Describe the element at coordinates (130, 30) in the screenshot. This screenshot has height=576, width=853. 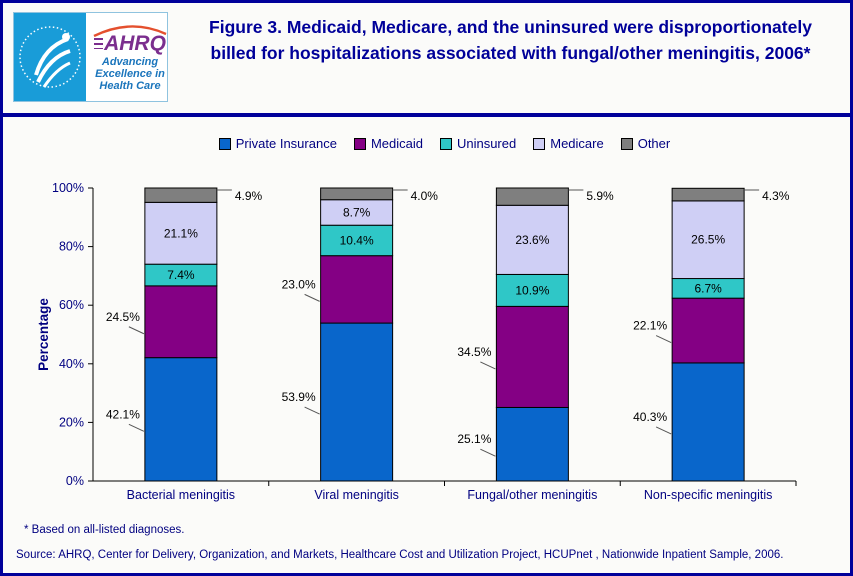
I see `arc-icon` at that location.